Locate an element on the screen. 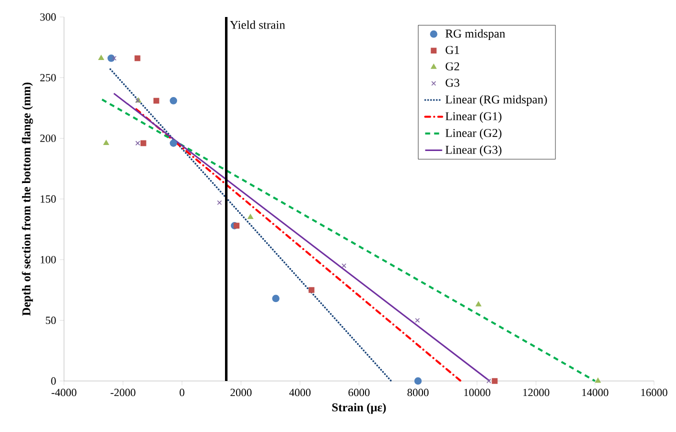  x-tick-label: 14000 is located at coordinates (595, 392).